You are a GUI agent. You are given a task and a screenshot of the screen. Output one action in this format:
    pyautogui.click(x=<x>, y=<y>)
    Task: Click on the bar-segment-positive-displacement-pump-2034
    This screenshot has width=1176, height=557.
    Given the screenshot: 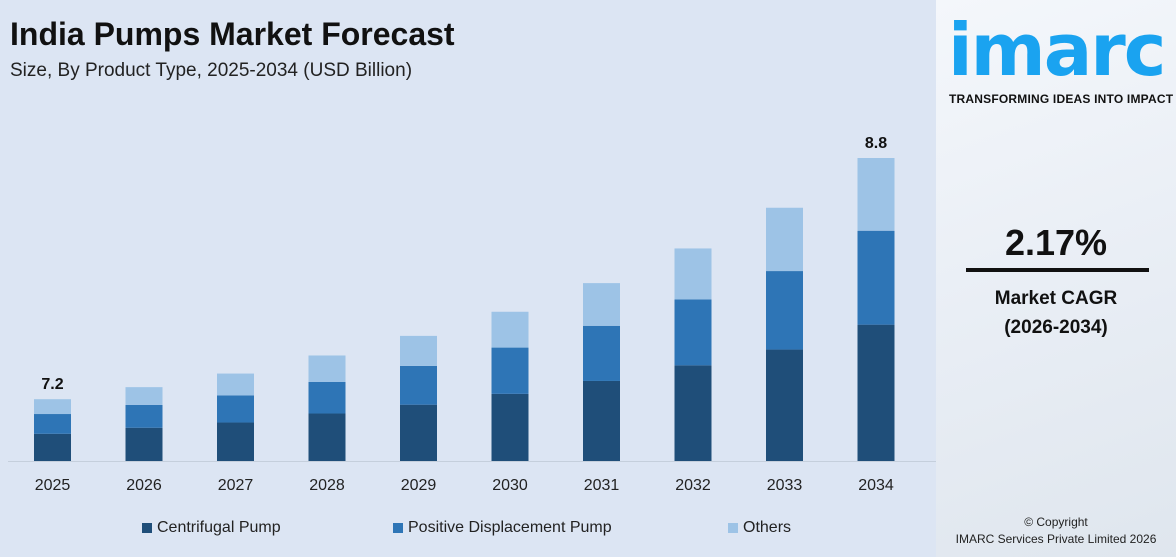 What is the action you would take?
    pyautogui.click(x=876, y=277)
    